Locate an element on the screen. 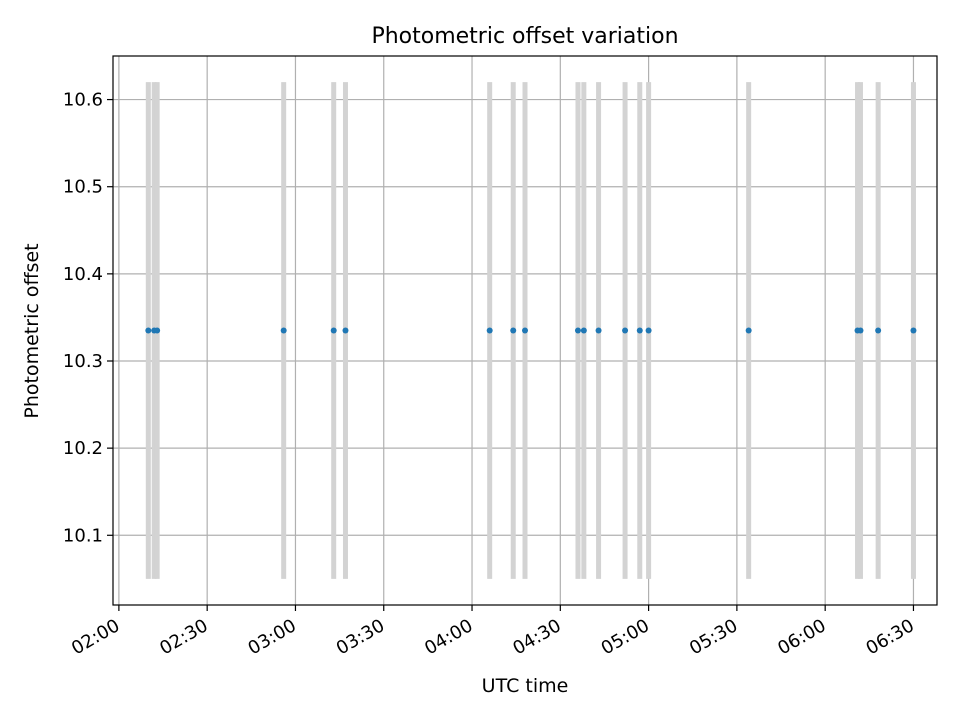 The image size is (960, 720). y-tick-label: 10.3 is located at coordinates (83, 361).